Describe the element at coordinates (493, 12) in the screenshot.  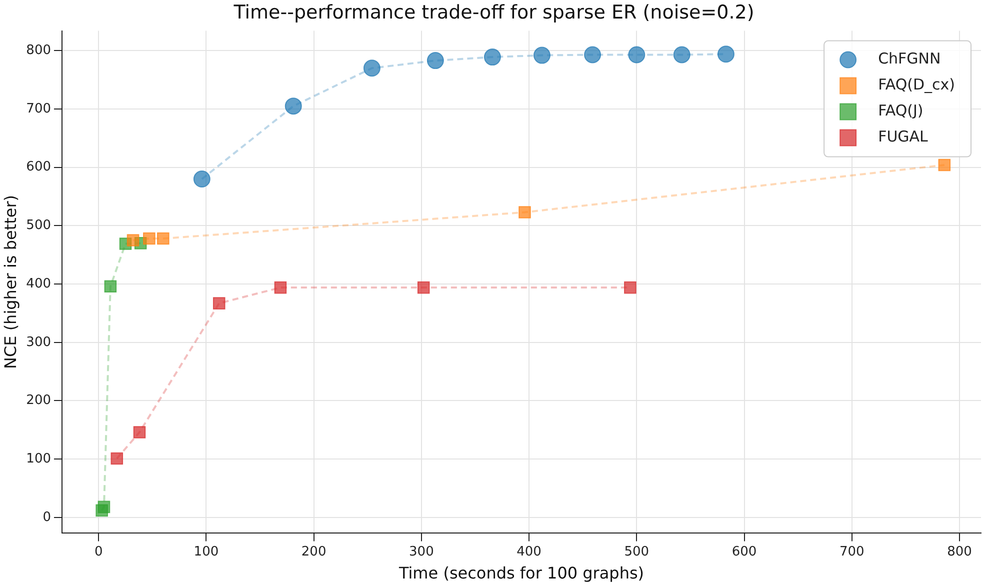
I see `chart-title: Time--performance trade-off for sparse ER (noise=0.2)` at that location.